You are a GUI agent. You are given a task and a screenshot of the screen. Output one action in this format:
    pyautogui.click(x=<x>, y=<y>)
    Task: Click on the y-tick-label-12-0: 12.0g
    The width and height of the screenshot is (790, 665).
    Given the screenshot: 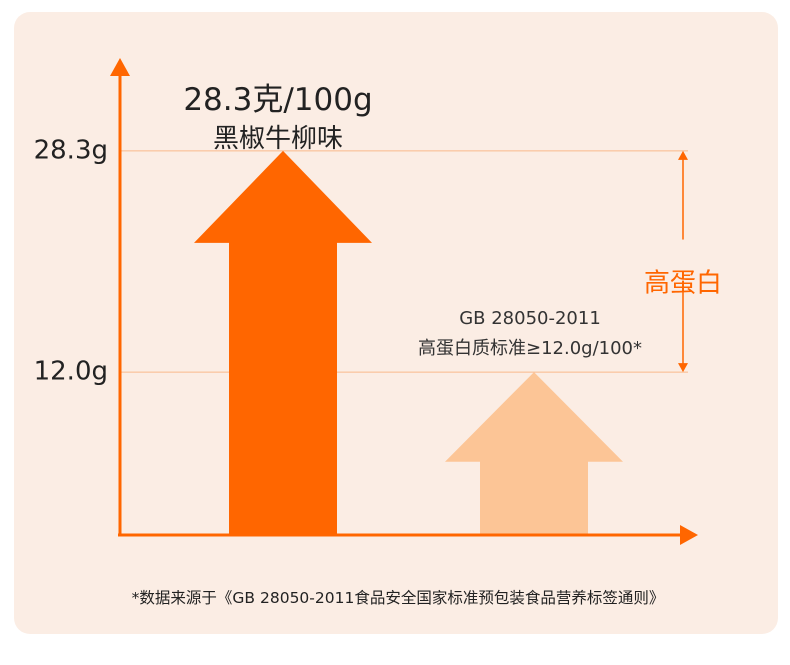 What is the action you would take?
    pyautogui.click(x=71, y=372)
    